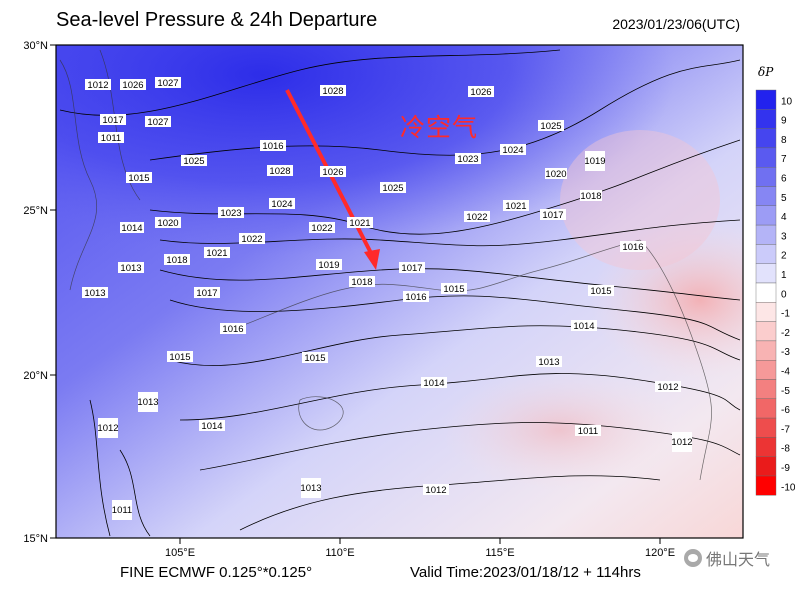 This screenshot has width=805, height=592. Describe the element at coordinates (788, 487) in the screenshot. I see `legend-tick-label: -10` at that location.